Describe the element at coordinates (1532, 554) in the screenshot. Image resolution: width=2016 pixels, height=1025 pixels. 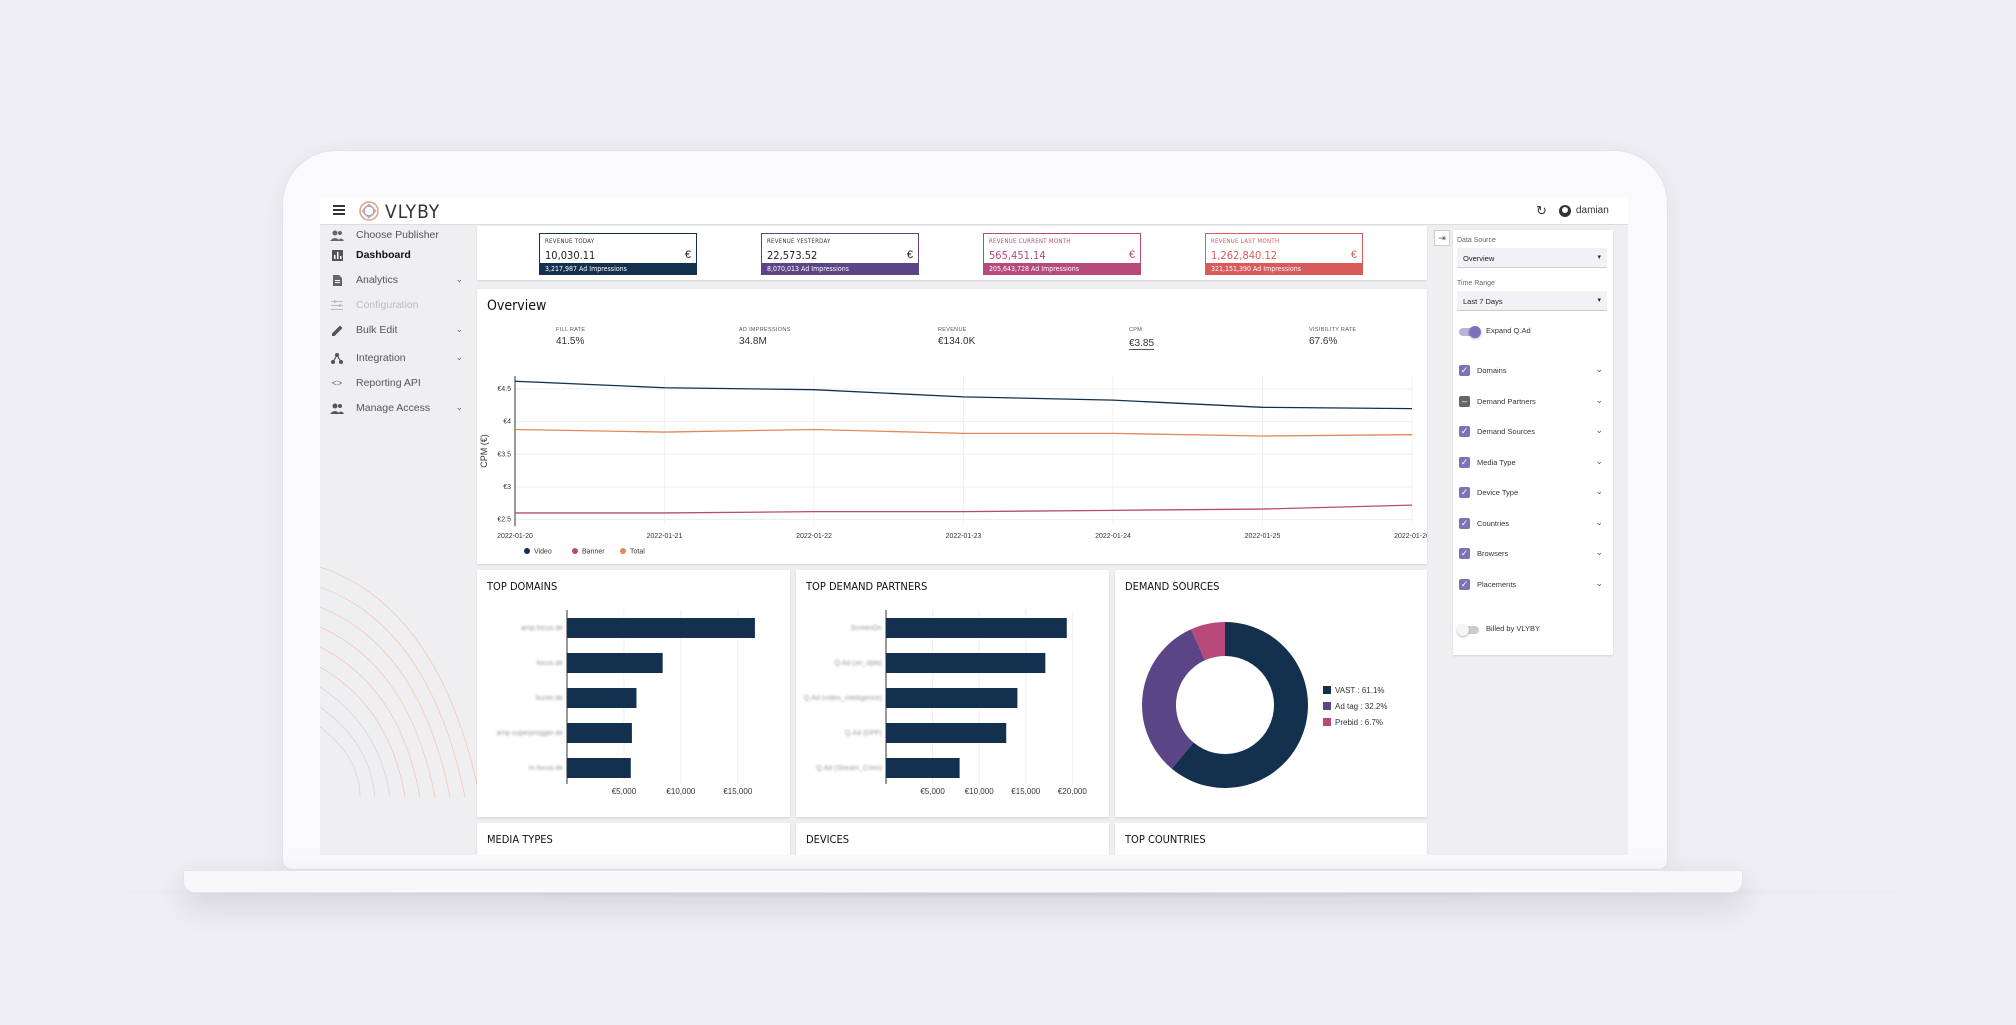
I see `filter-browsers: ✓ Browsers ⌄` at that location.